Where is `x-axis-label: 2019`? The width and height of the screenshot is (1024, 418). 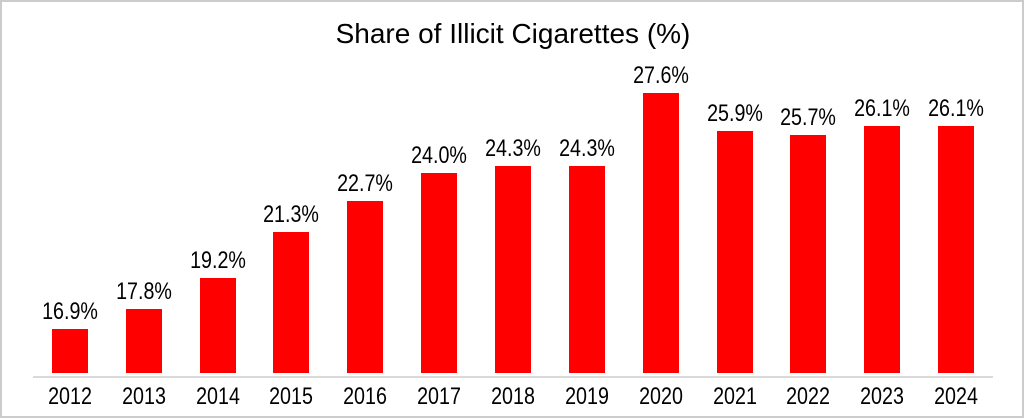
x-axis-label: 2019 is located at coordinates (586, 396).